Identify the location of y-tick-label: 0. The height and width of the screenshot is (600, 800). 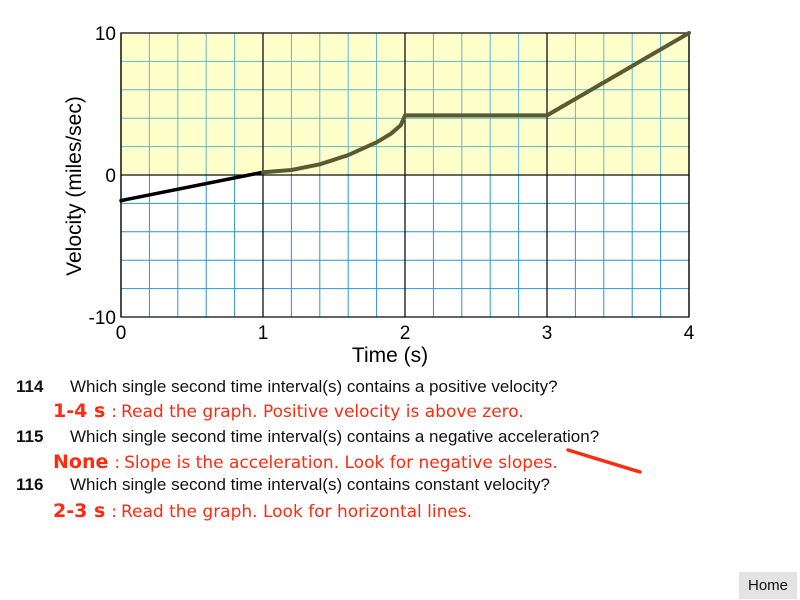
(110, 176).